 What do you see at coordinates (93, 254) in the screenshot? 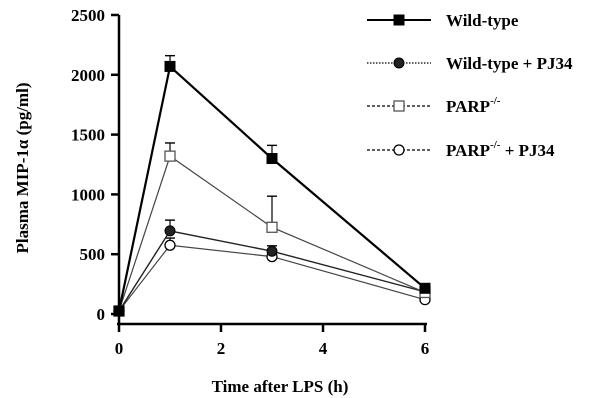
I see `y-tick-label-1: 500` at bounding box center [93, 254].